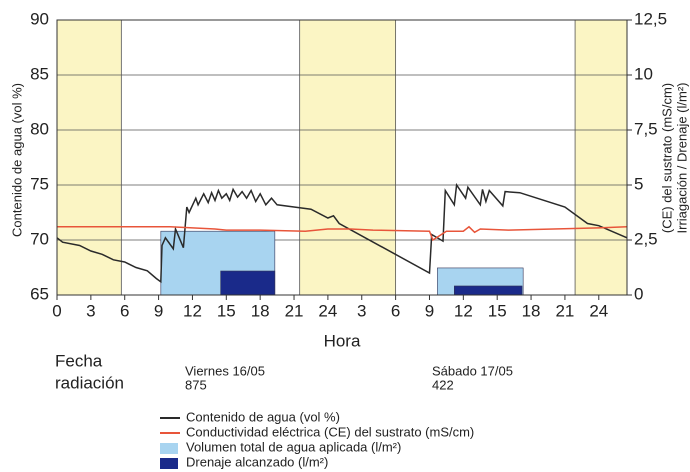 The height and width of the screenshot is (472, 690). Describe the element at coordinates (650, 18) in the screenshot. I see `y2-tick-label: 12,5` at that location.